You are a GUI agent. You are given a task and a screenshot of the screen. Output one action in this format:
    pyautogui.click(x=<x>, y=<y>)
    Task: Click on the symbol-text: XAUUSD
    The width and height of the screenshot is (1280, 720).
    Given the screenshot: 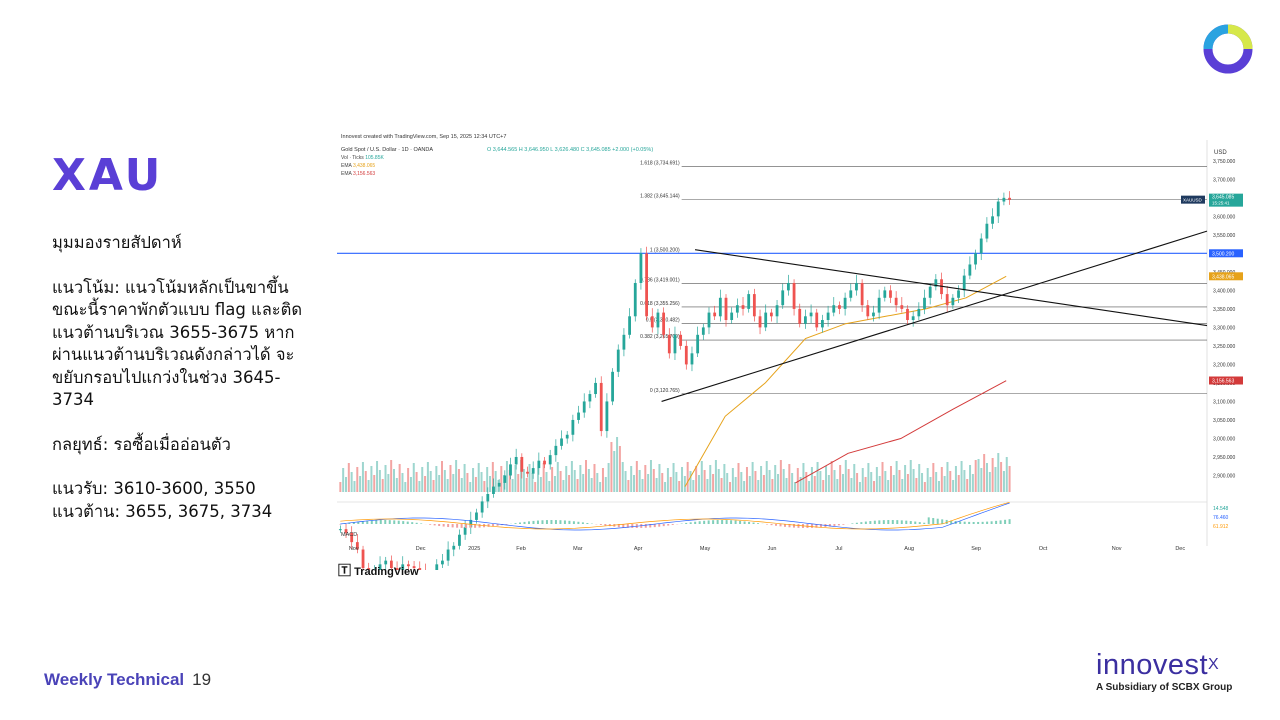 What is the action you would take?
    pyautogui.click(x=1193, y=200)
    